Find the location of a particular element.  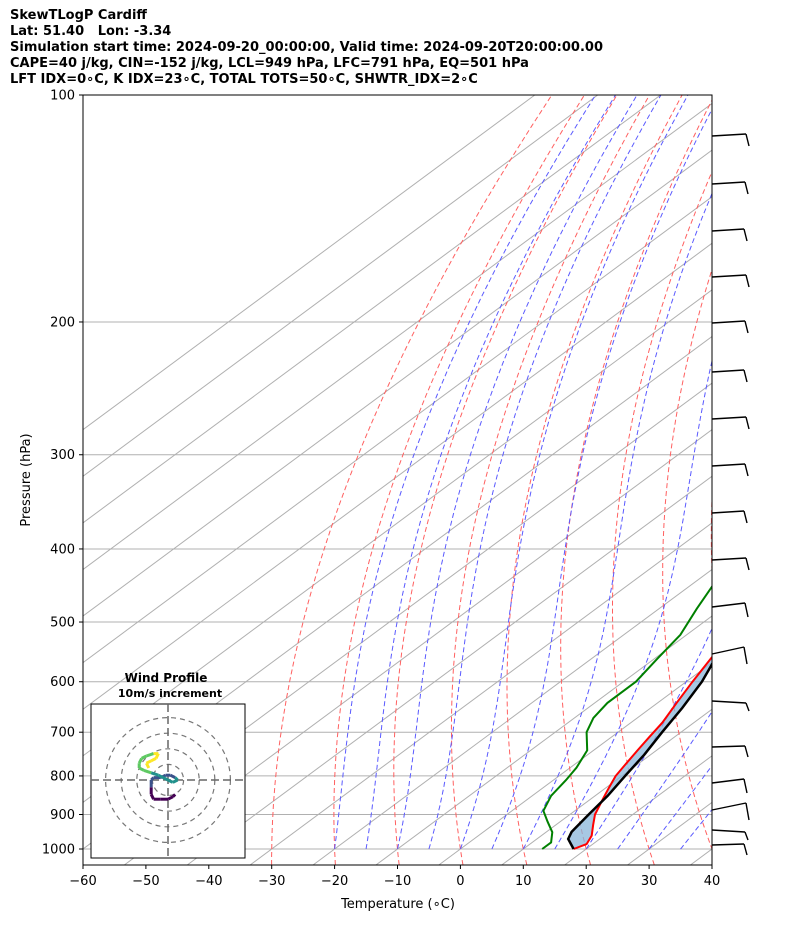

x-tick-label: 40 is located at coordinates (712, 881).